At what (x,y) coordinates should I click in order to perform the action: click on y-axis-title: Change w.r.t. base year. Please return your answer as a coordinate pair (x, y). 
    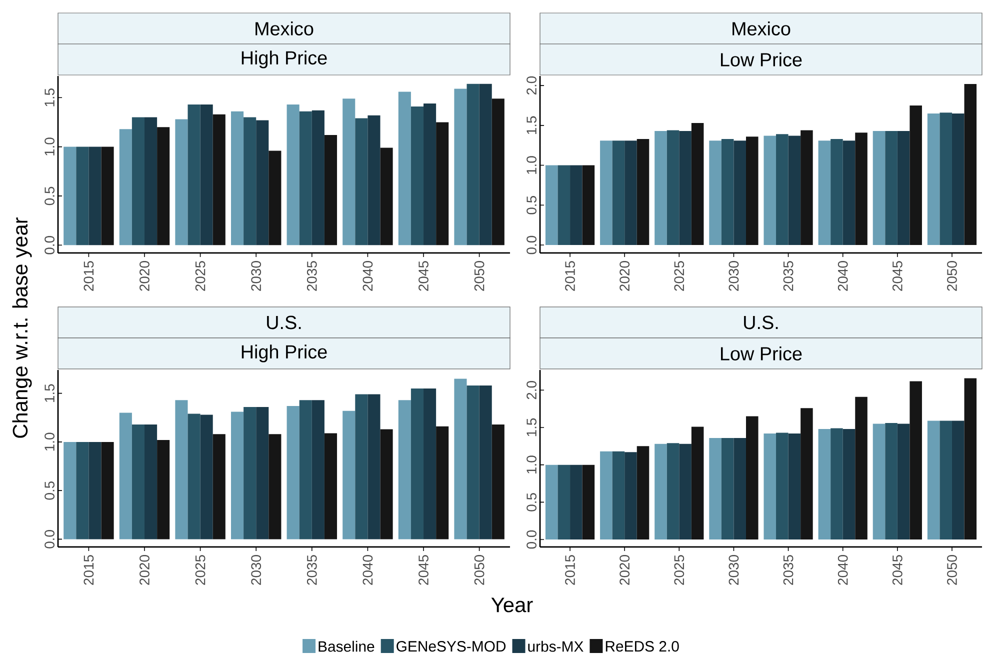
    Looking at the image, I should click on (22, 328).